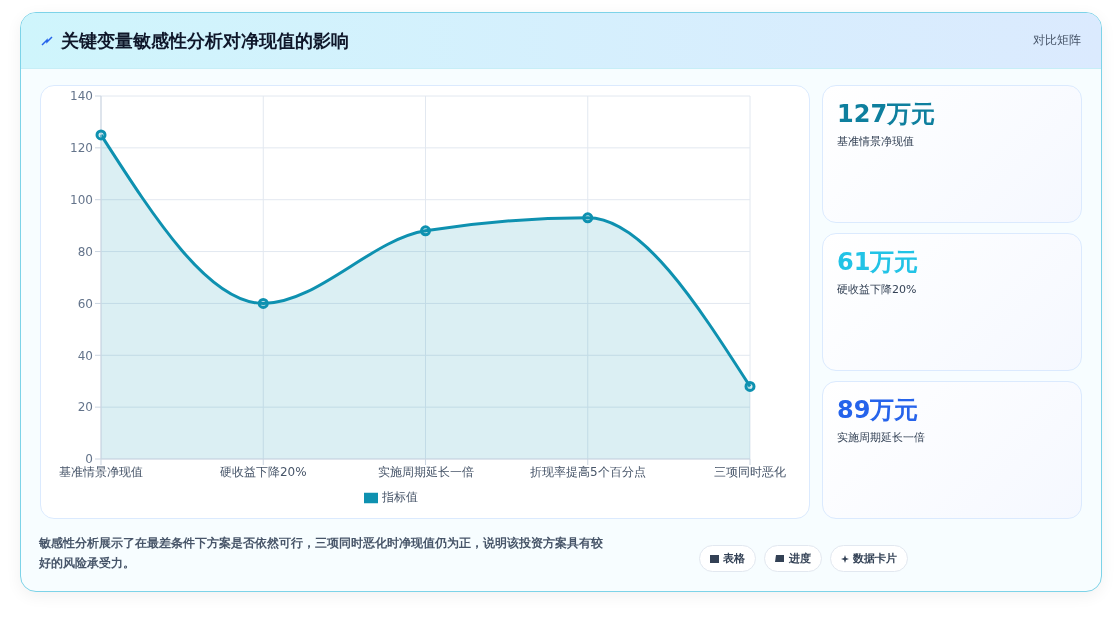 This screenshot has height=620, width=1120. What do you see at coordinates (263, 471) in the screenshot?
I see `x-tick-label: 硬收益下降20%` at bounding box center [263, 471].